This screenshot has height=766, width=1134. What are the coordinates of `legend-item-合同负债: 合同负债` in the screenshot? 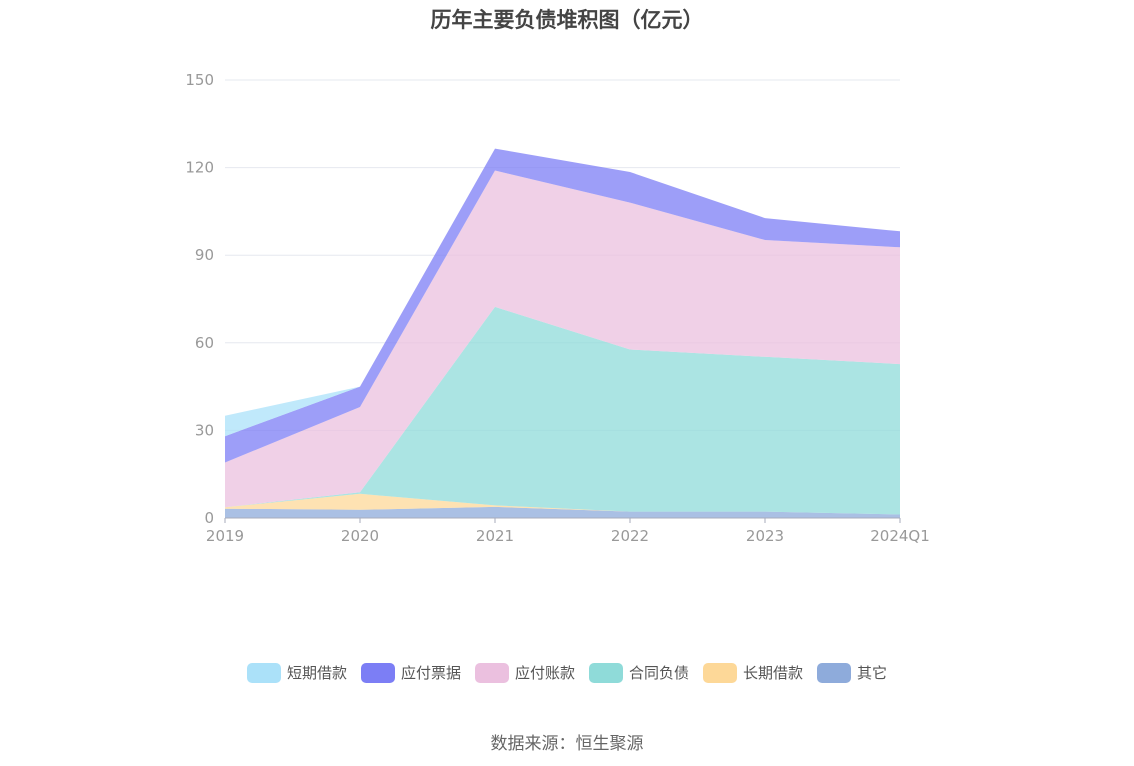 It's located at (639, 672).